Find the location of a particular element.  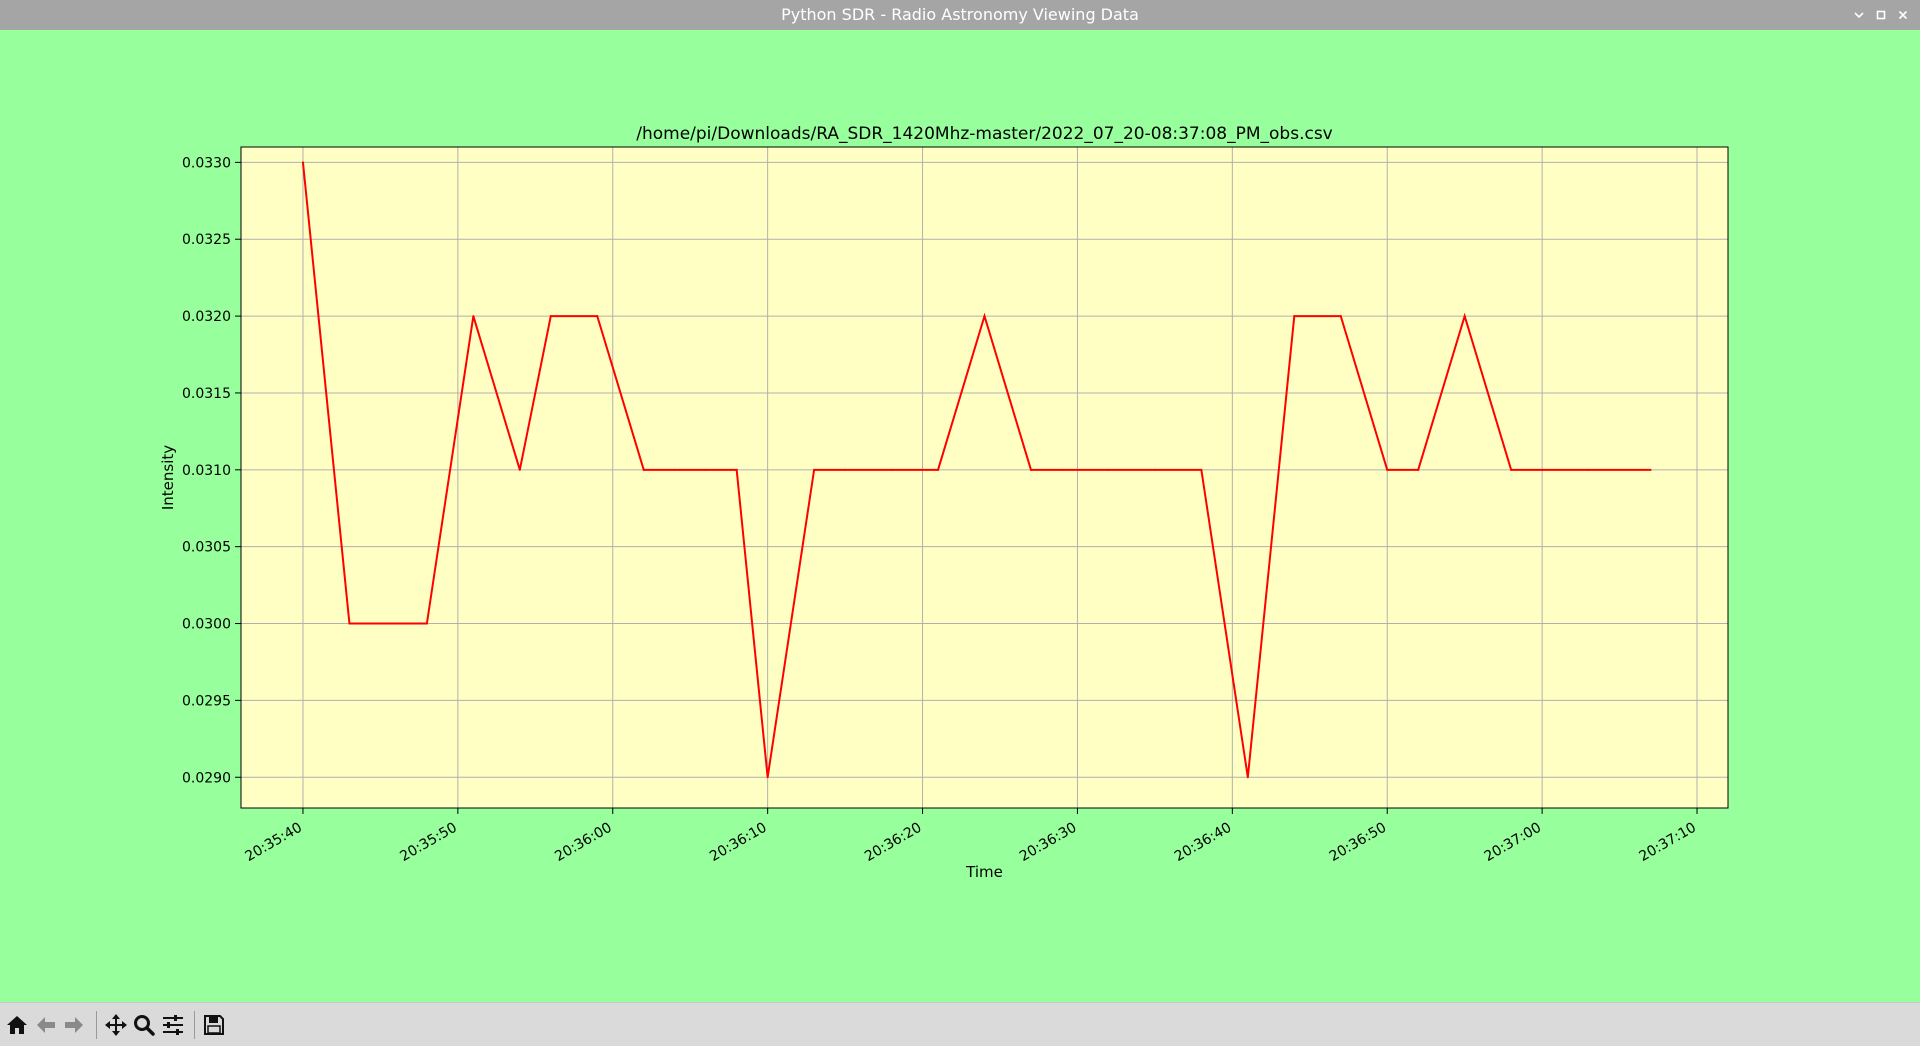

save-button is located at coordinates (214, 1025).